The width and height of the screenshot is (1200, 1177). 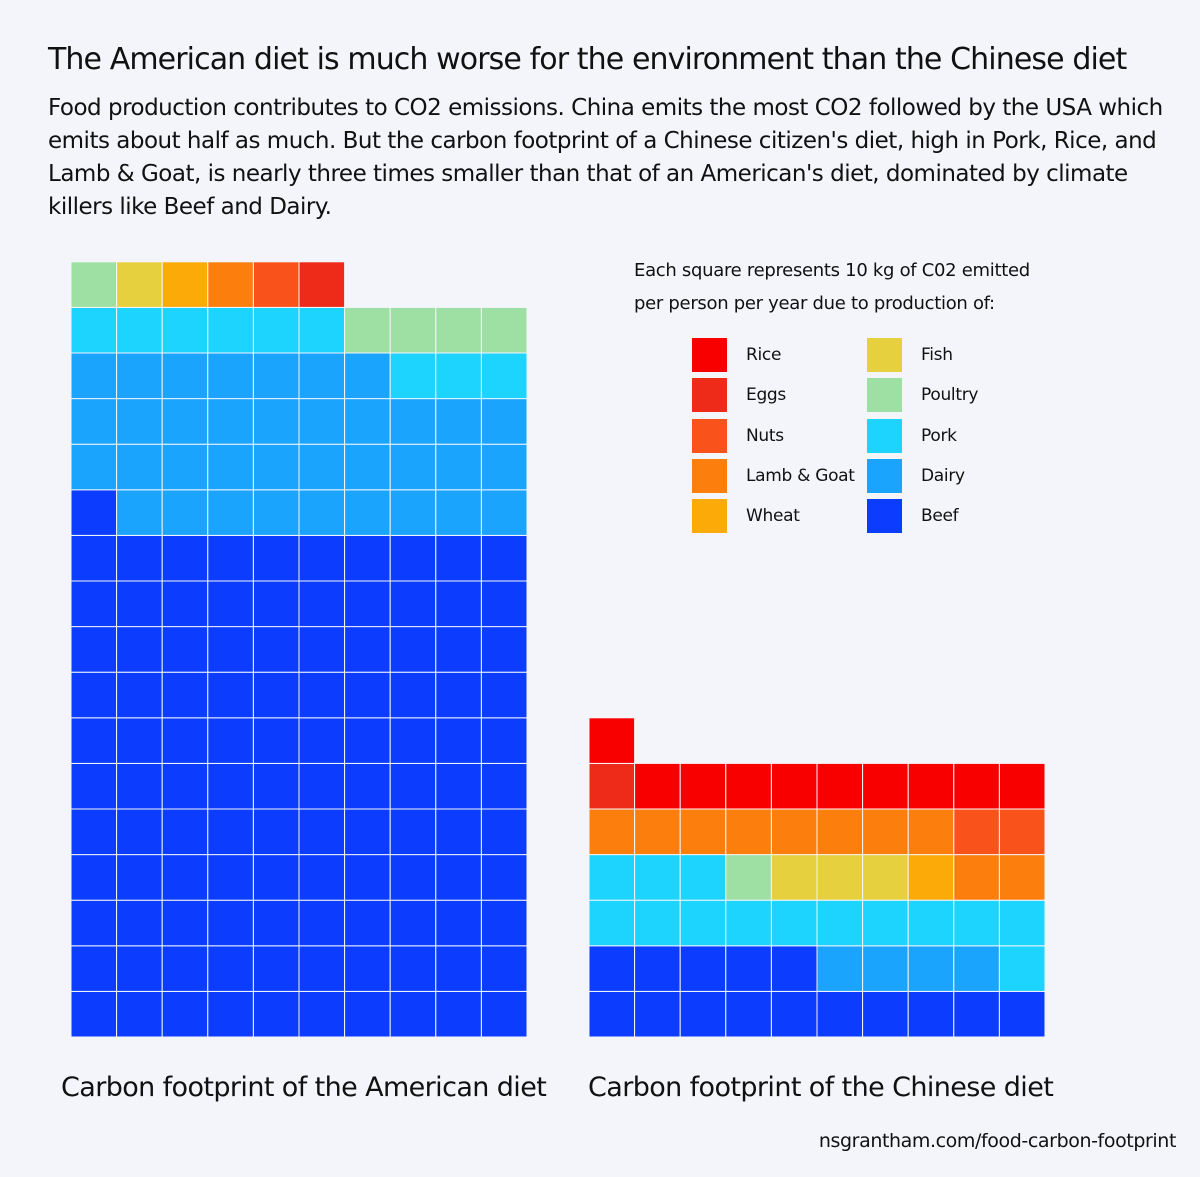 I want to click on legend-label: Rice, so click(x=764, y=355).